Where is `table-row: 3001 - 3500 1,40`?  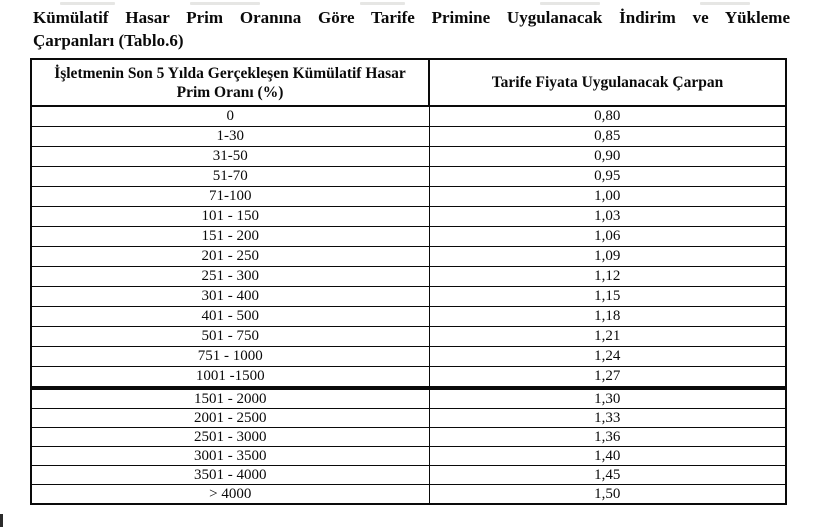
table-row: 3001 - 3500 1,40 is located at coordinates (408, 456).